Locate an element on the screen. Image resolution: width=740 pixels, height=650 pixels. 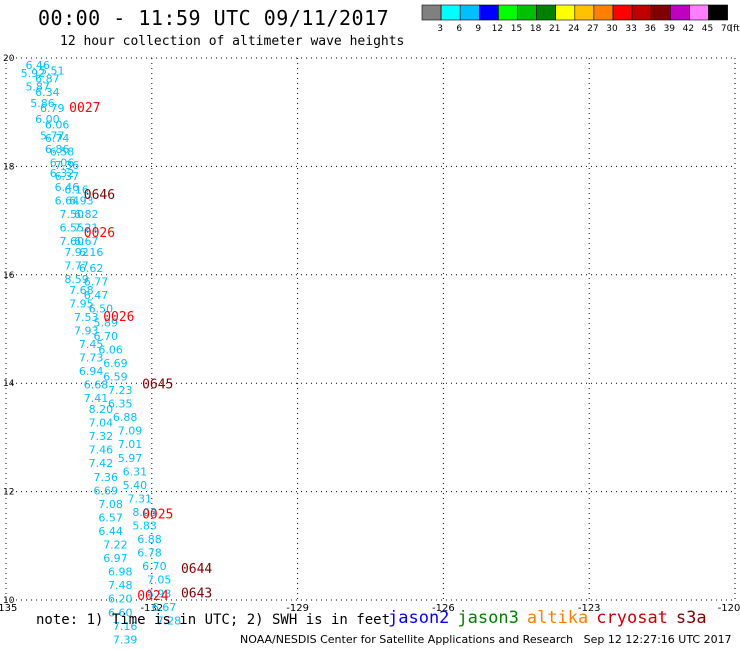
wave-height-label: 7.28 is located at coordinates (169, 620).